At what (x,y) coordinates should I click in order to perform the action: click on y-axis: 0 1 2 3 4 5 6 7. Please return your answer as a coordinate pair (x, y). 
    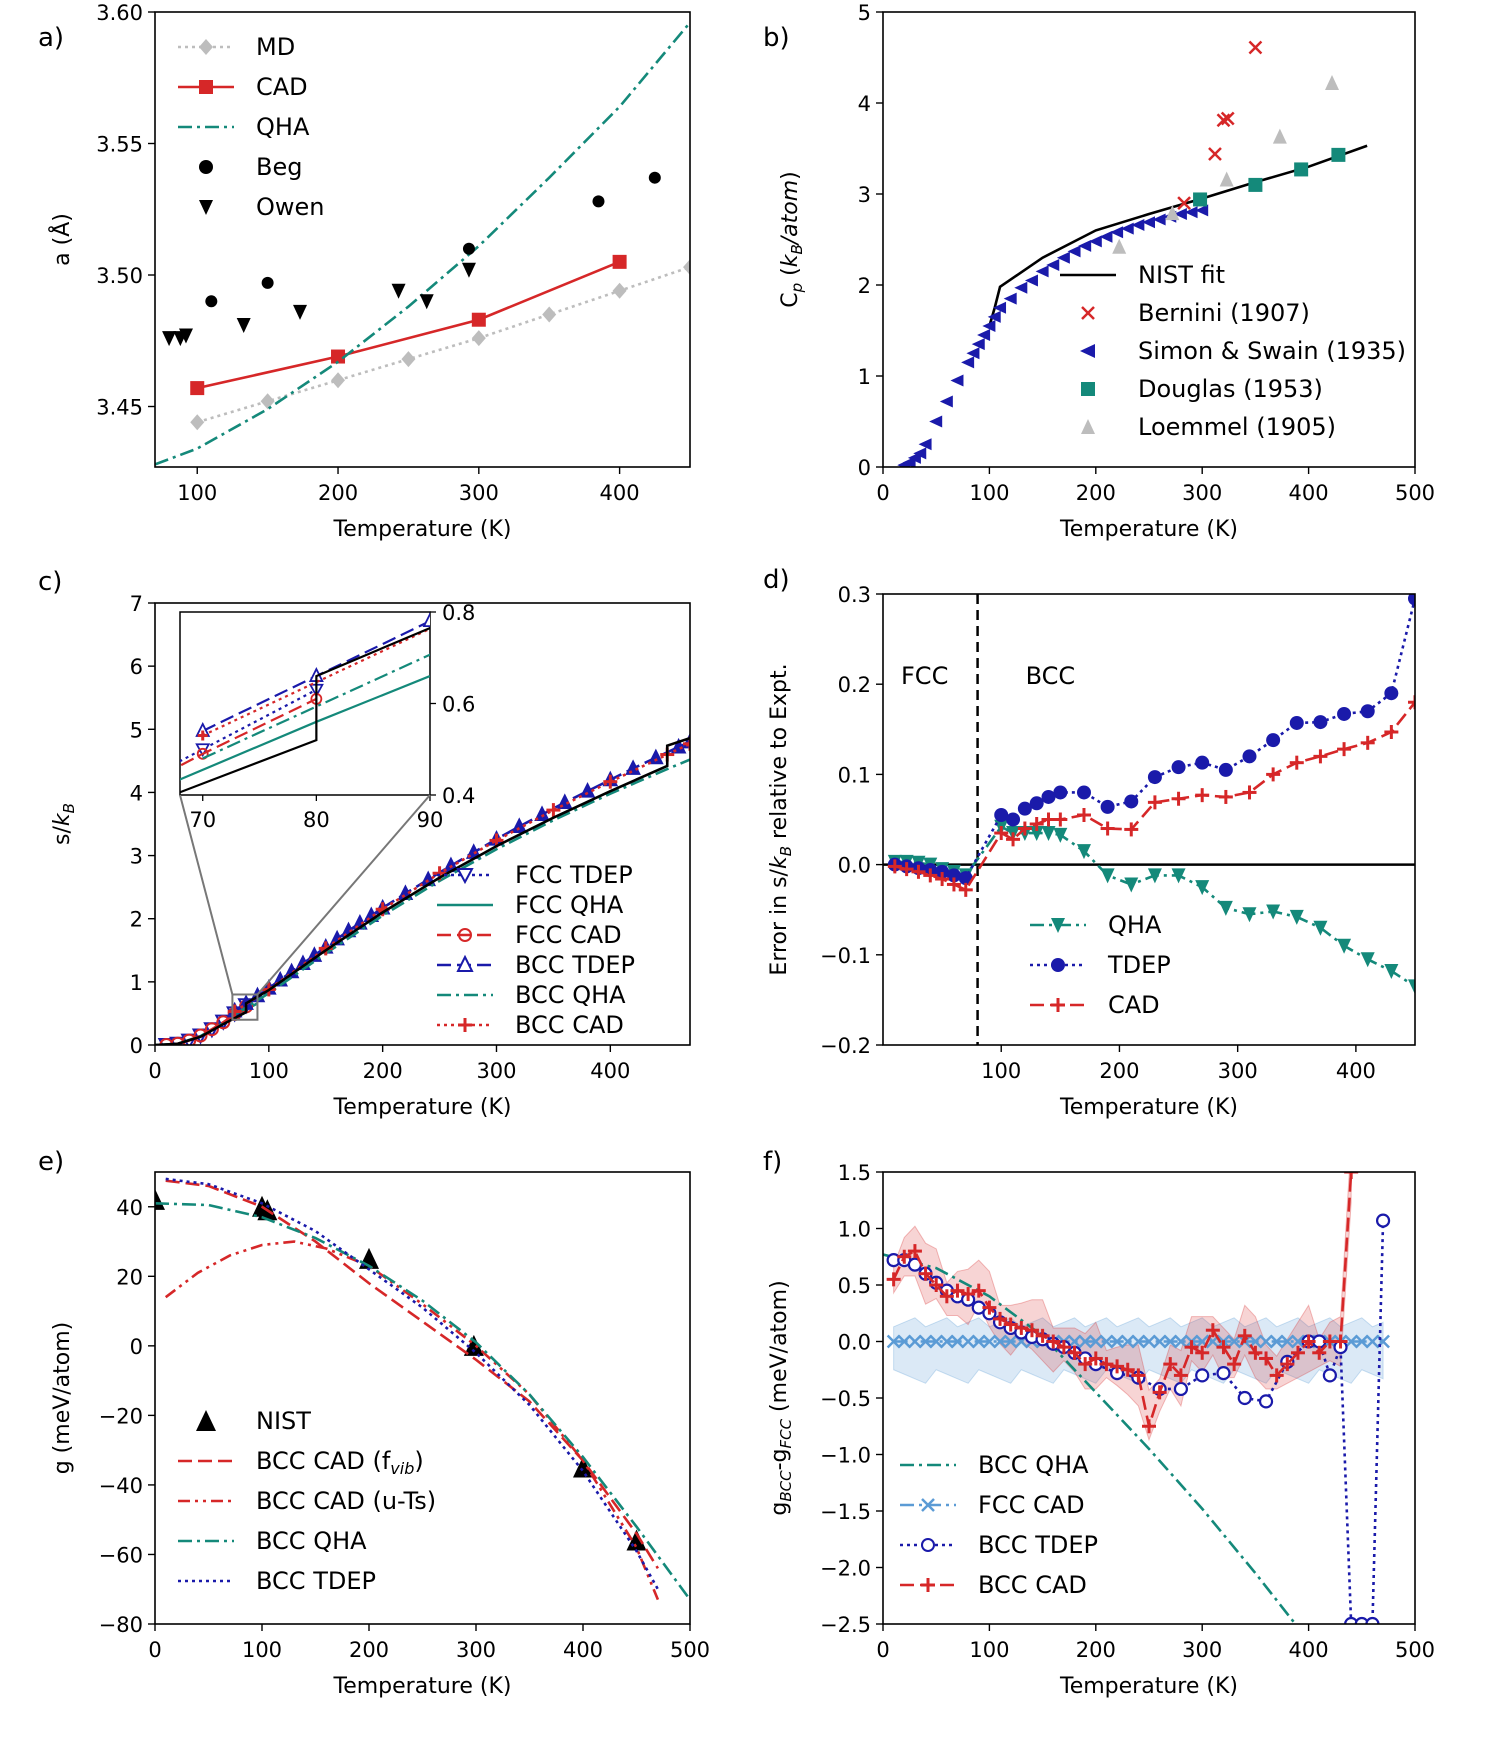
    Looking at the image, I should click on (142, 825).